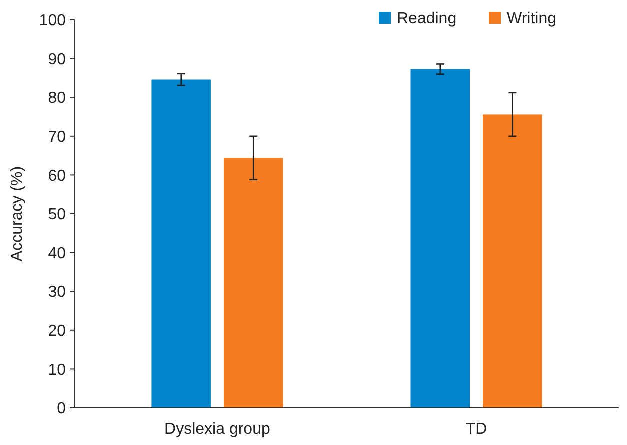 This screenshot has width=627, height=445. What do you see at coordinates (17, 214) in the screenshot?
I see `y-axis-title: Accuracy (%)` at bounding box center [17, 214].